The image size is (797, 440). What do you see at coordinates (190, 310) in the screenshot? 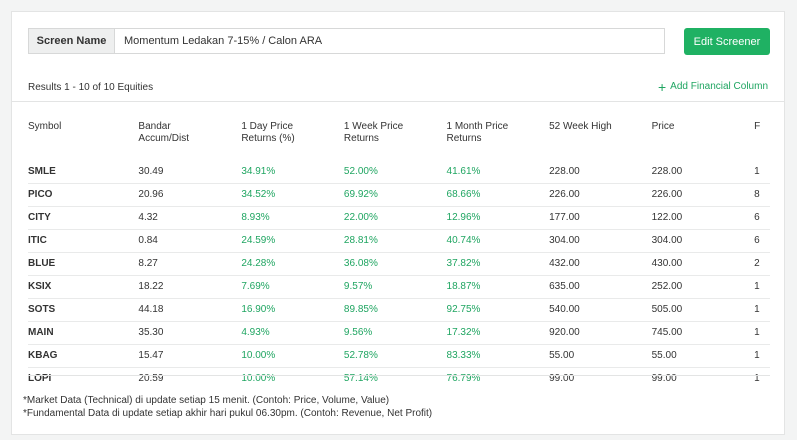
I see `table-cell: 44.18` at bounding box center [190, 310].